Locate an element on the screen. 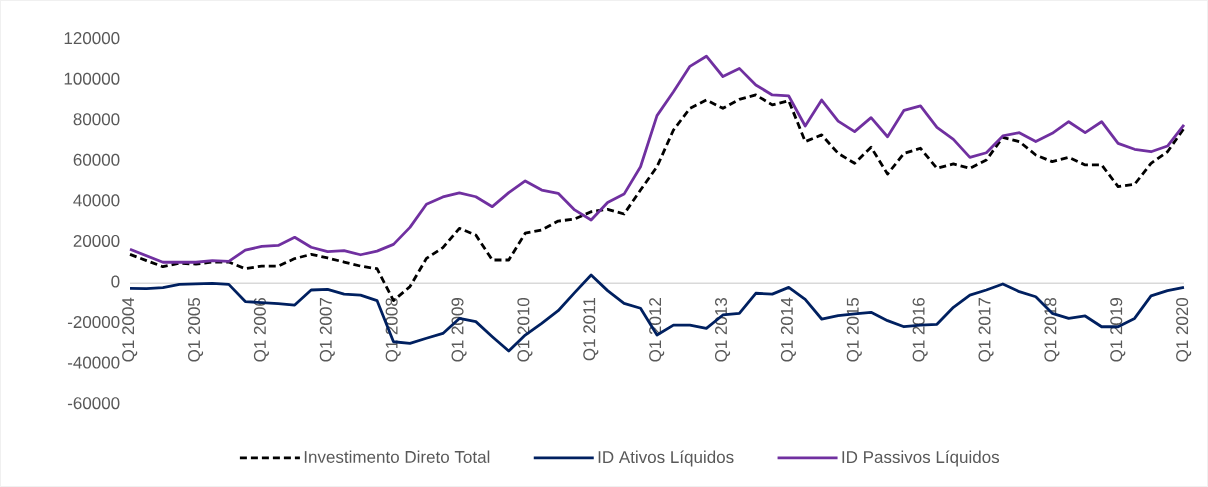 The width and height of the screenshot is (1208, 487). y-tick-label: 20000 is located at coordinates (96, 240).